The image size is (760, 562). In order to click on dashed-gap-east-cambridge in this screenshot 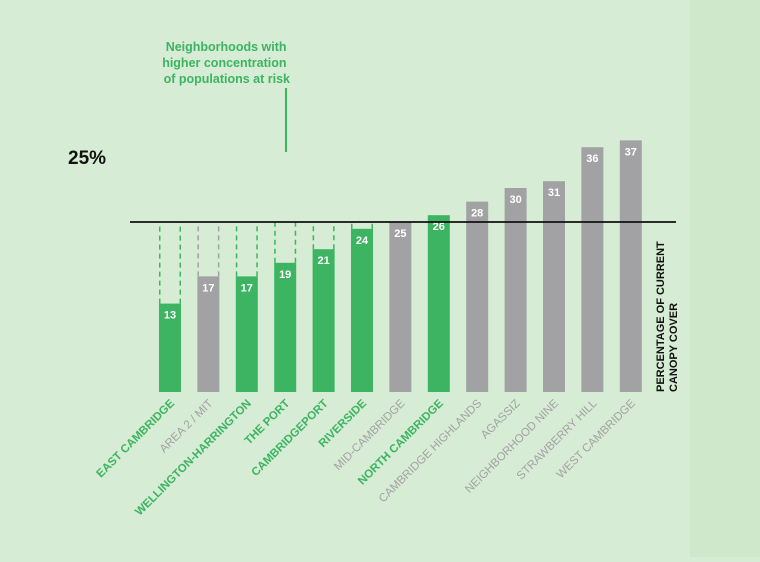, I will do `click(170, 263)`.